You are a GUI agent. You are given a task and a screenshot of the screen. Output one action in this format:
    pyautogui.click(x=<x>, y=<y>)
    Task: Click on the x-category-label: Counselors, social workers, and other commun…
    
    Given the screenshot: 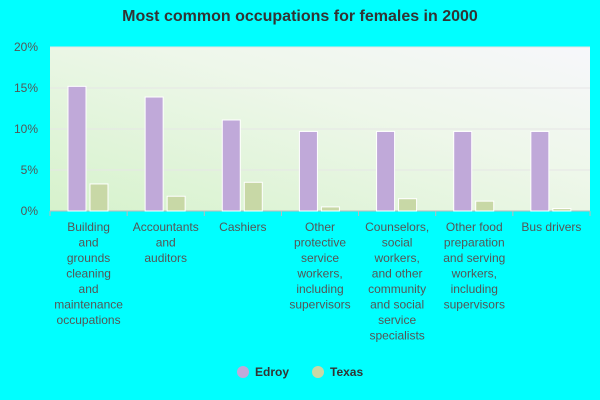 What is the action you would take?
    pyautogui.click(x=397, y=281)
    